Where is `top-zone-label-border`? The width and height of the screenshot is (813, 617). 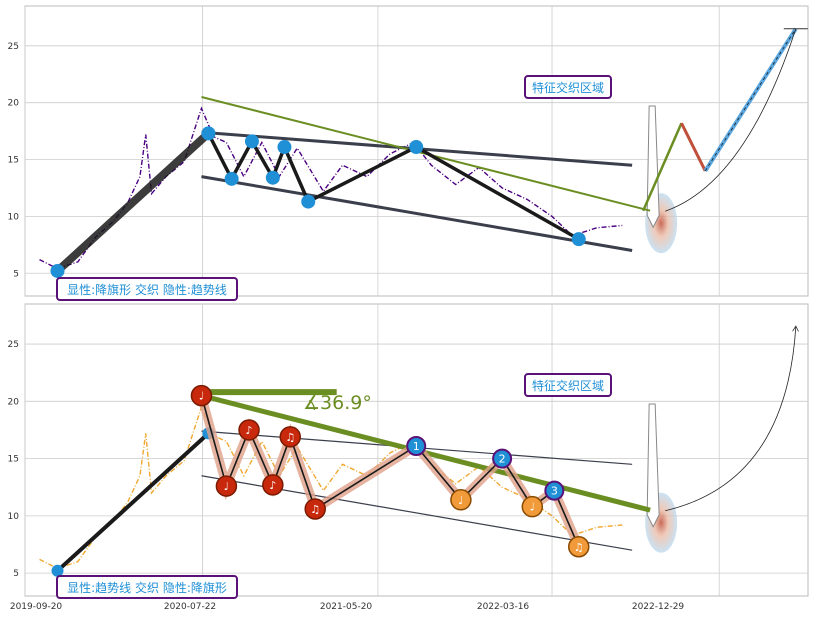 top-zone-label-border is located at coordinates (568, 87).